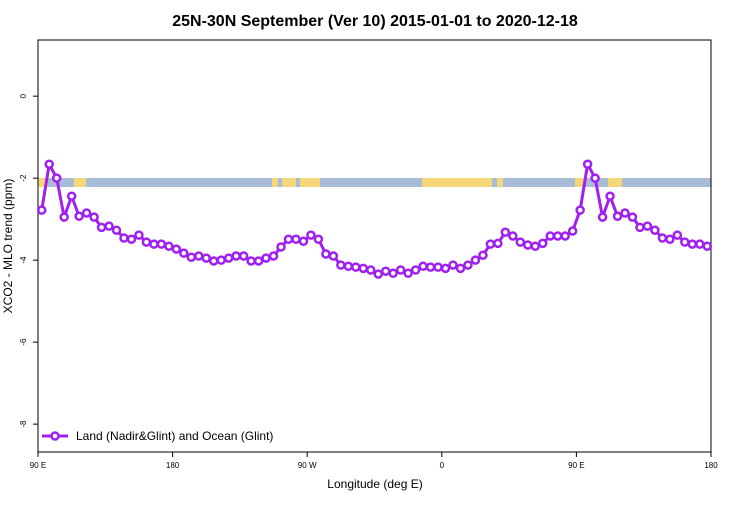 The height and width of the screenshot is (505, 750). Describe the element at coordinates (374, 484) in the screenshot. I see `x-axis-label: Longitude (deg E)` at that location.